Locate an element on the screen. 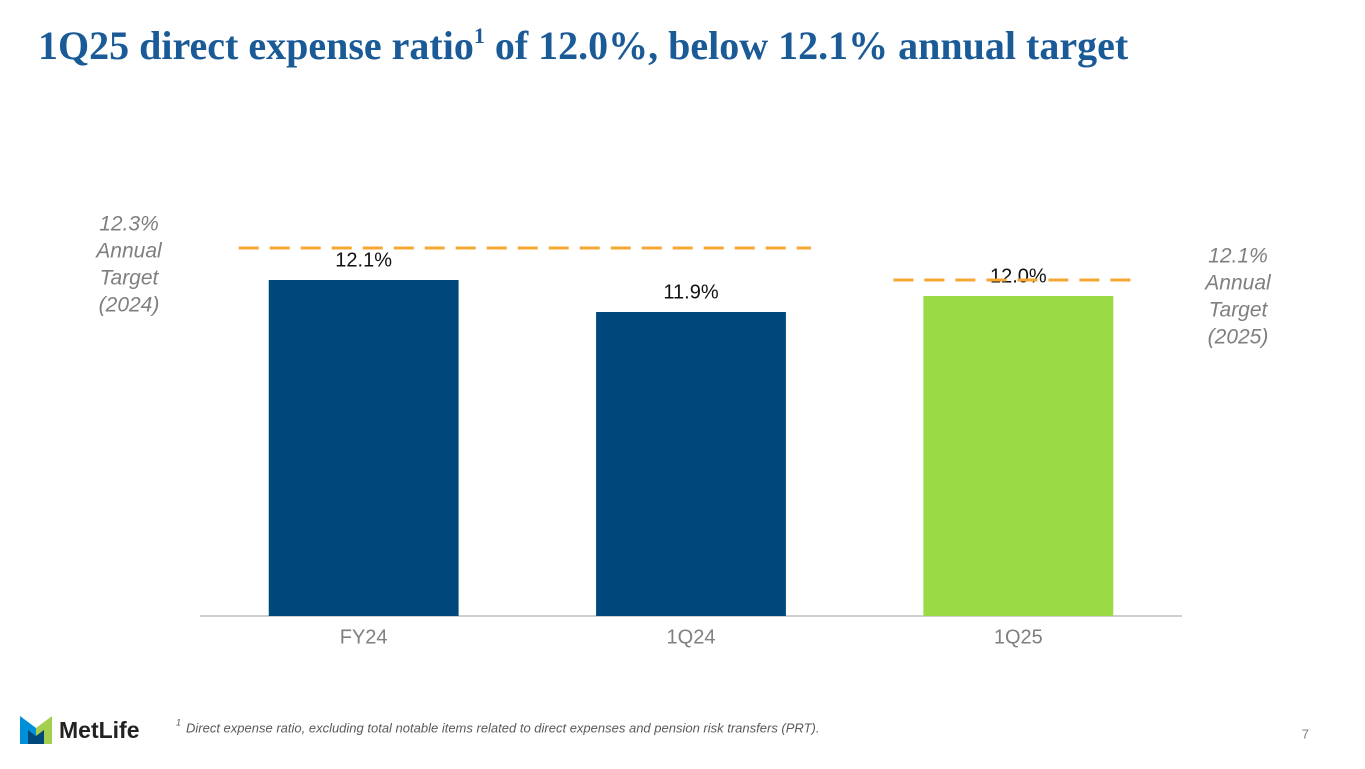 The width and height of the screenshot is (1365, 769). title-note-mark: 1 is located at coordinates (479, 35).